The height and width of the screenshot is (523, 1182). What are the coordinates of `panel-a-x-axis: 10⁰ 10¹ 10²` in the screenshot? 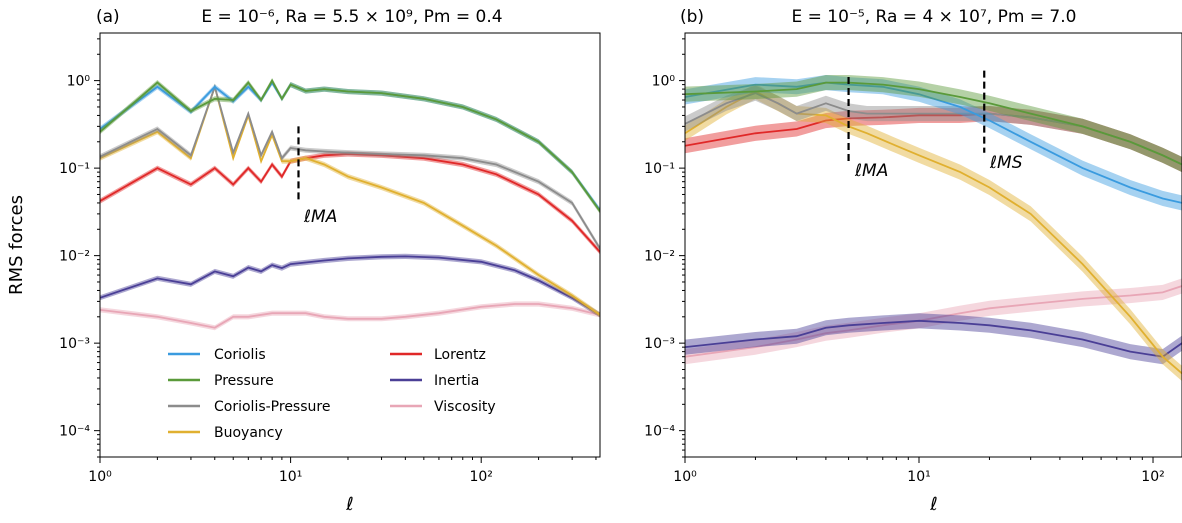 It's located at (342, 471).